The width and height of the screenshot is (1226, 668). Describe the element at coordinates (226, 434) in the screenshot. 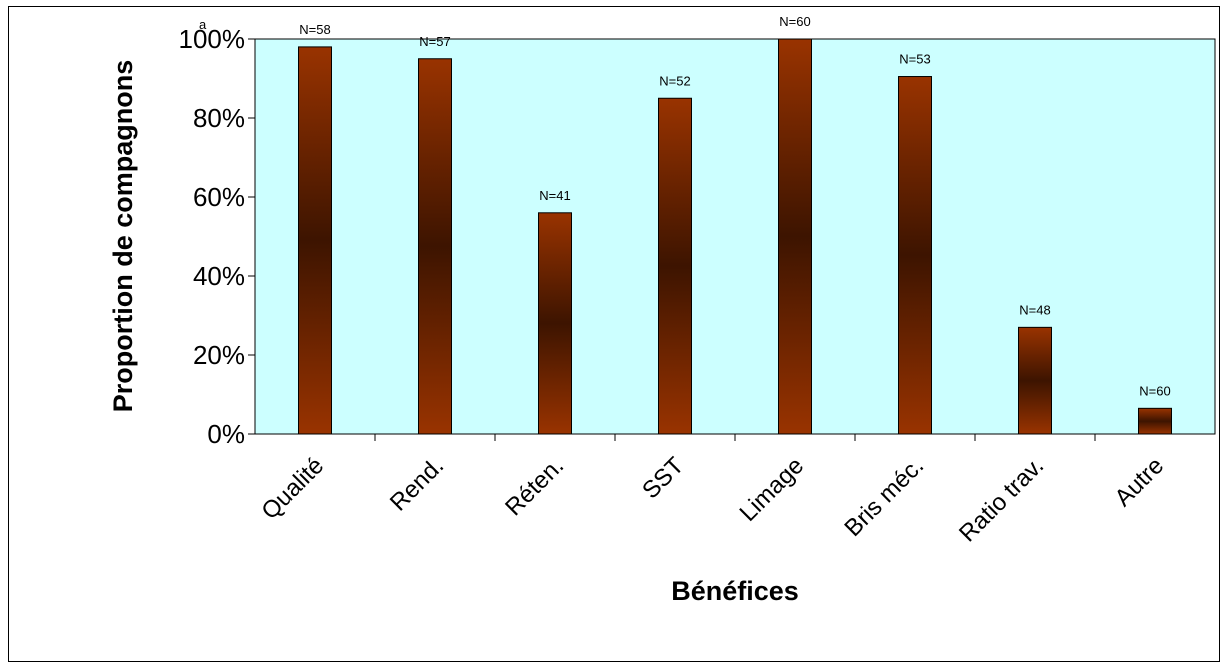

I see `y-tick-label: 0%` at that location.